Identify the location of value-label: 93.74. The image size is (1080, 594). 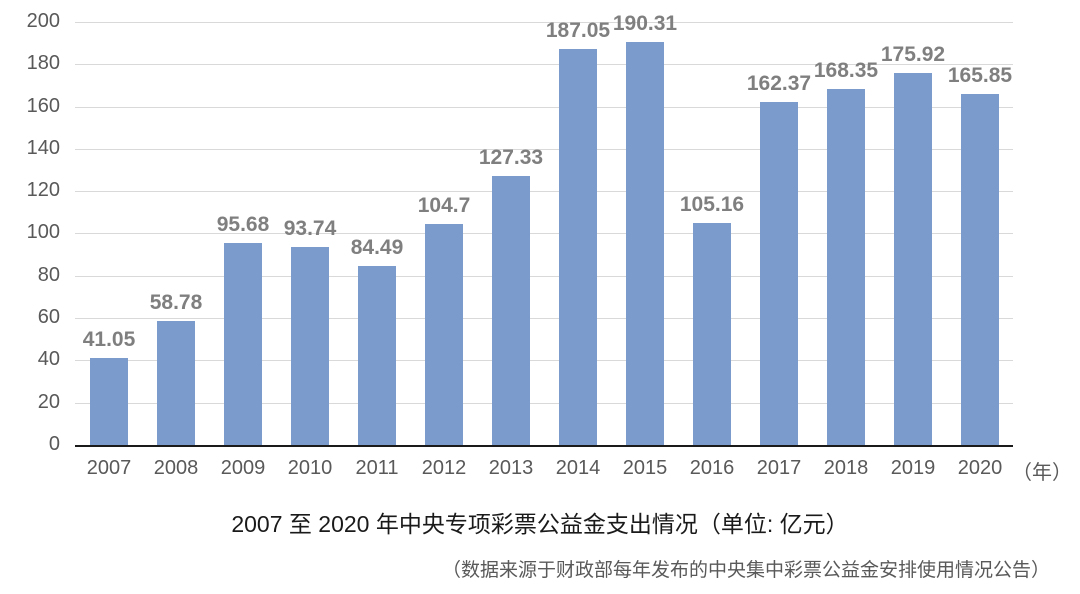
(310, 228).